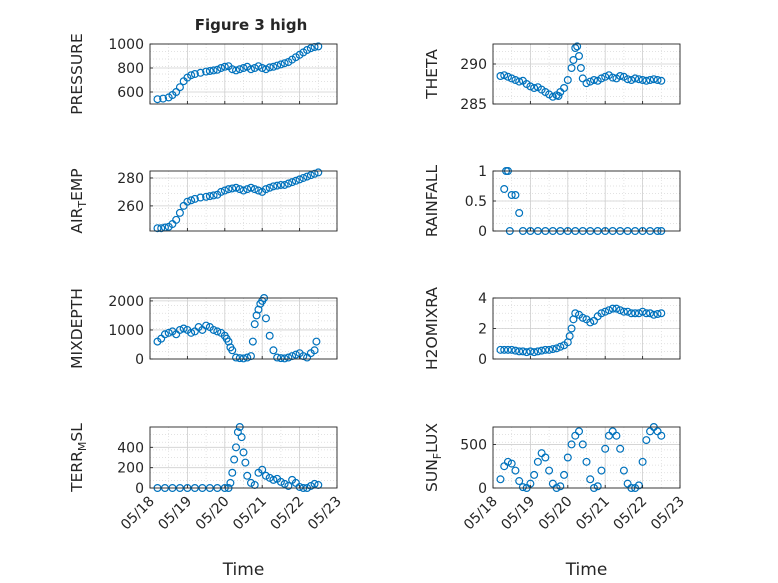 Image resolution: width=778 pixels, height=583 pixels. Describe the element at coordinates (482, 330) in the screenshot. I see `y-tick-label: 2` at that location.